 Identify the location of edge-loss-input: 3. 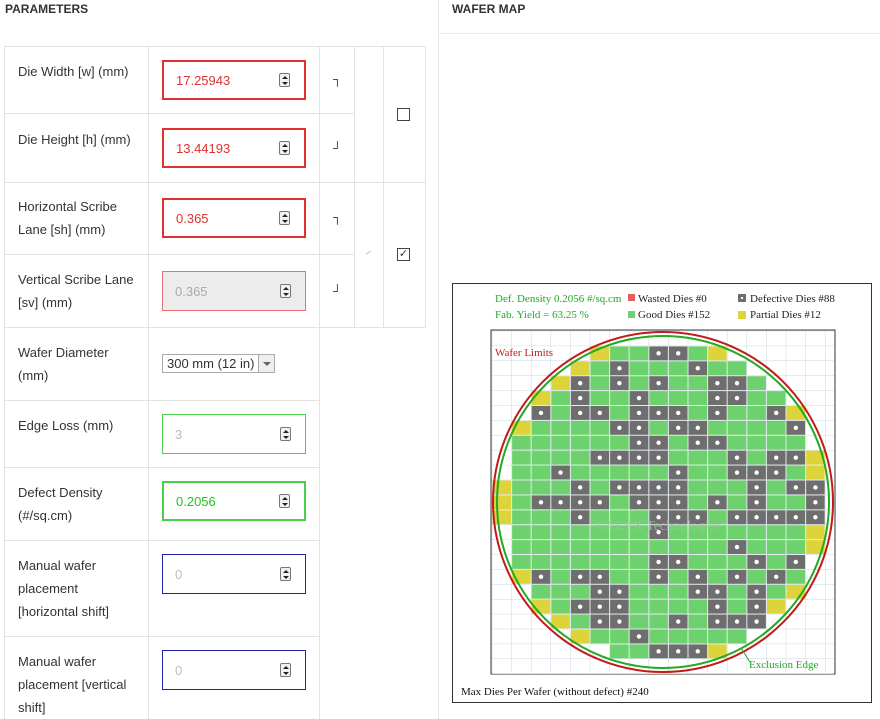
(234, 434).